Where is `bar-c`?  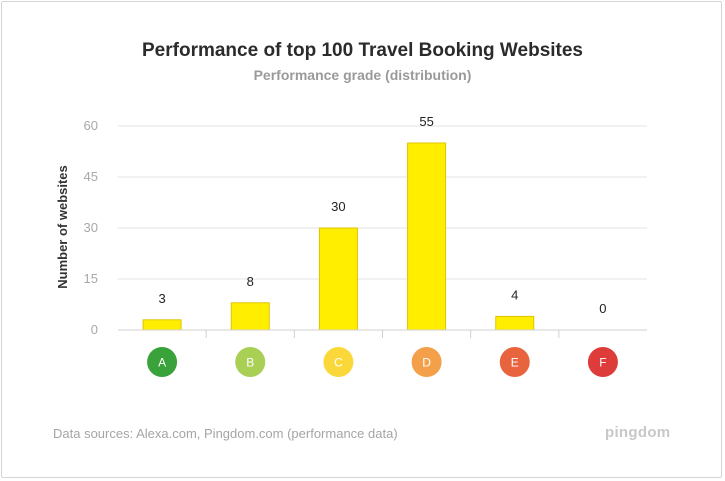 bar-c is located at coordinates (338, 279).